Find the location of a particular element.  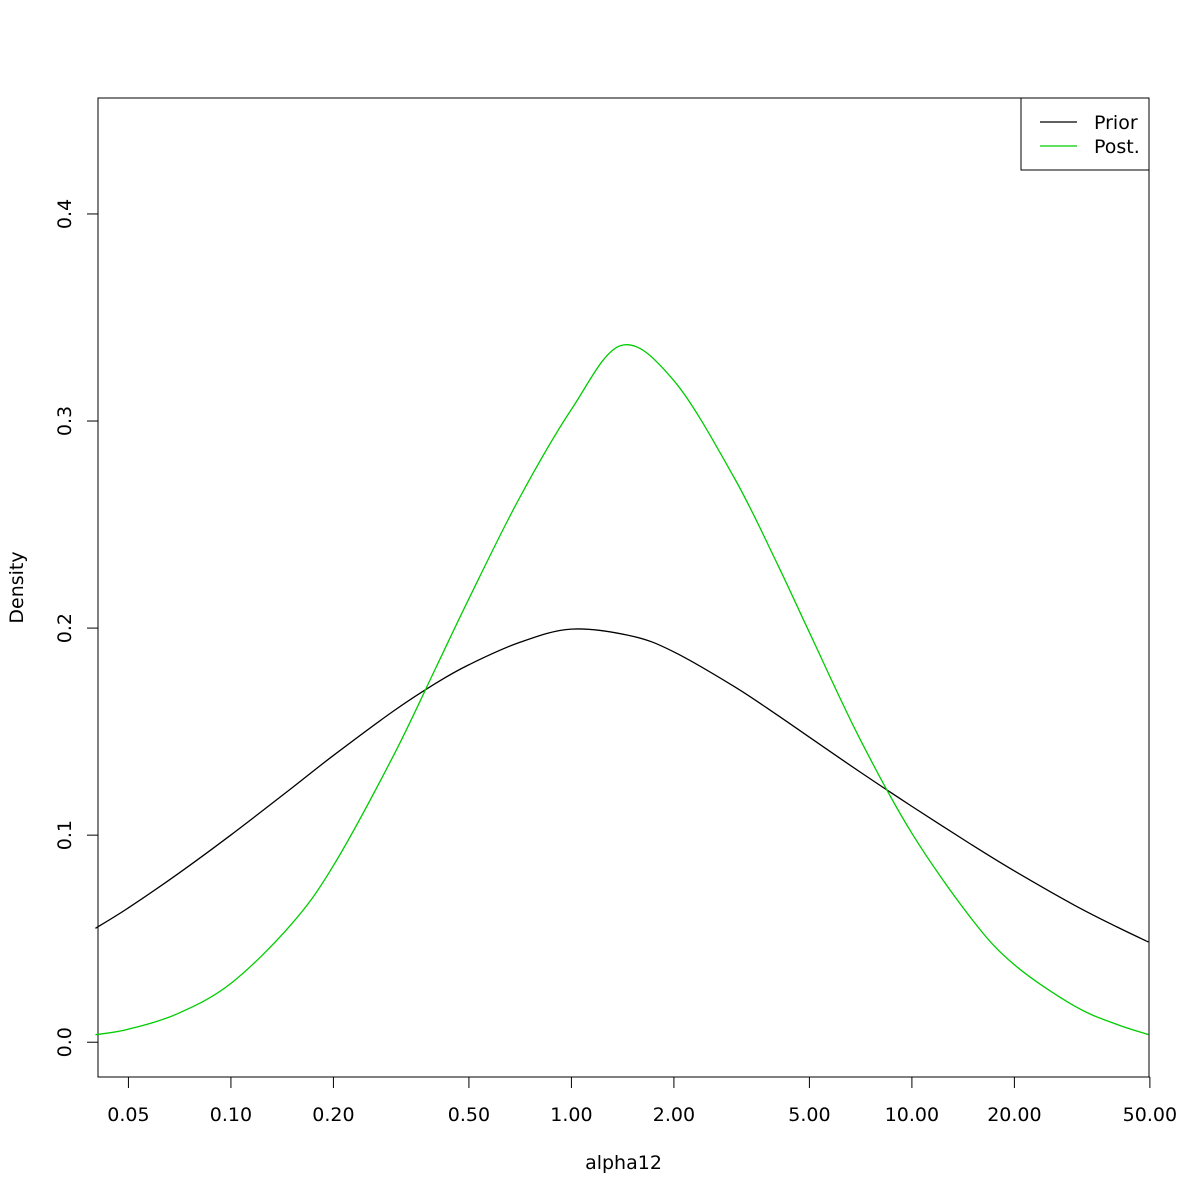

x-tick-label: 2.00 is located at coordinates (674, 1115).